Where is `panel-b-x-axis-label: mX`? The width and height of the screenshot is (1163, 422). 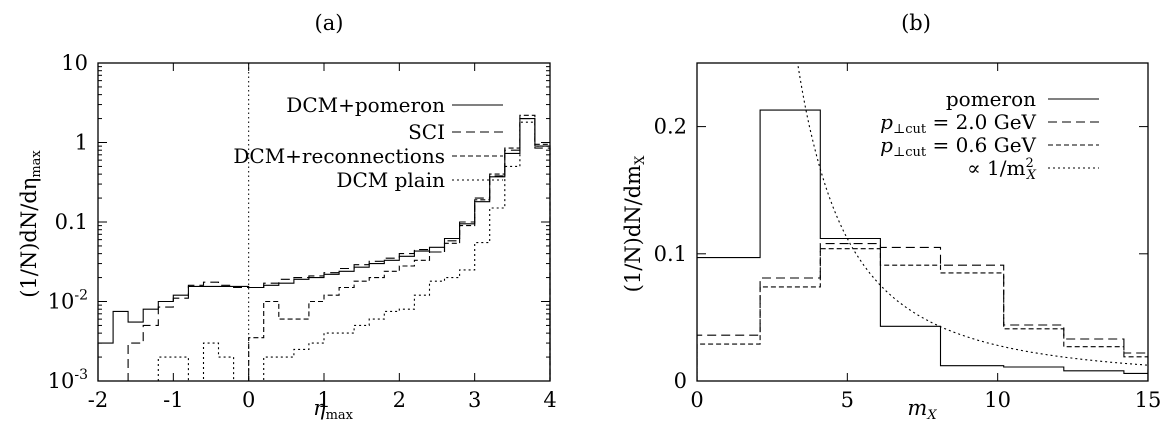 panel-b-x-axis-label: mX is located at coordinates (922, 409).